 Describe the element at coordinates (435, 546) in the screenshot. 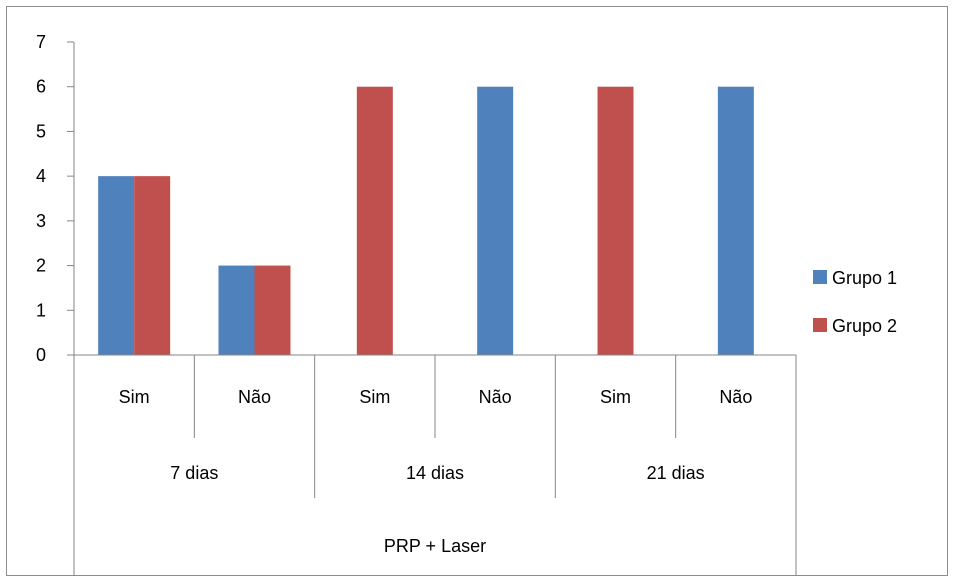

I see `x-outer-label: PRP + Laser` at that location.